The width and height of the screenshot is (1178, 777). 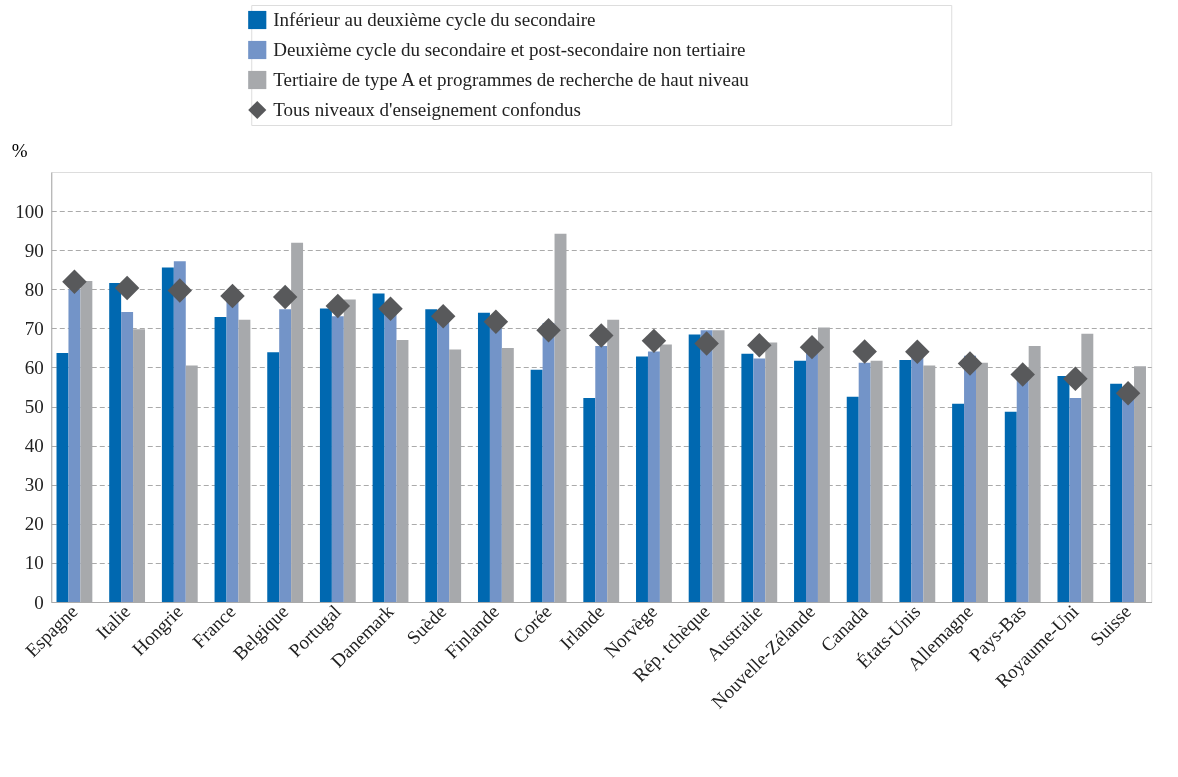 I want to click on y-tick-label: 20, so click(x=34, y=524).